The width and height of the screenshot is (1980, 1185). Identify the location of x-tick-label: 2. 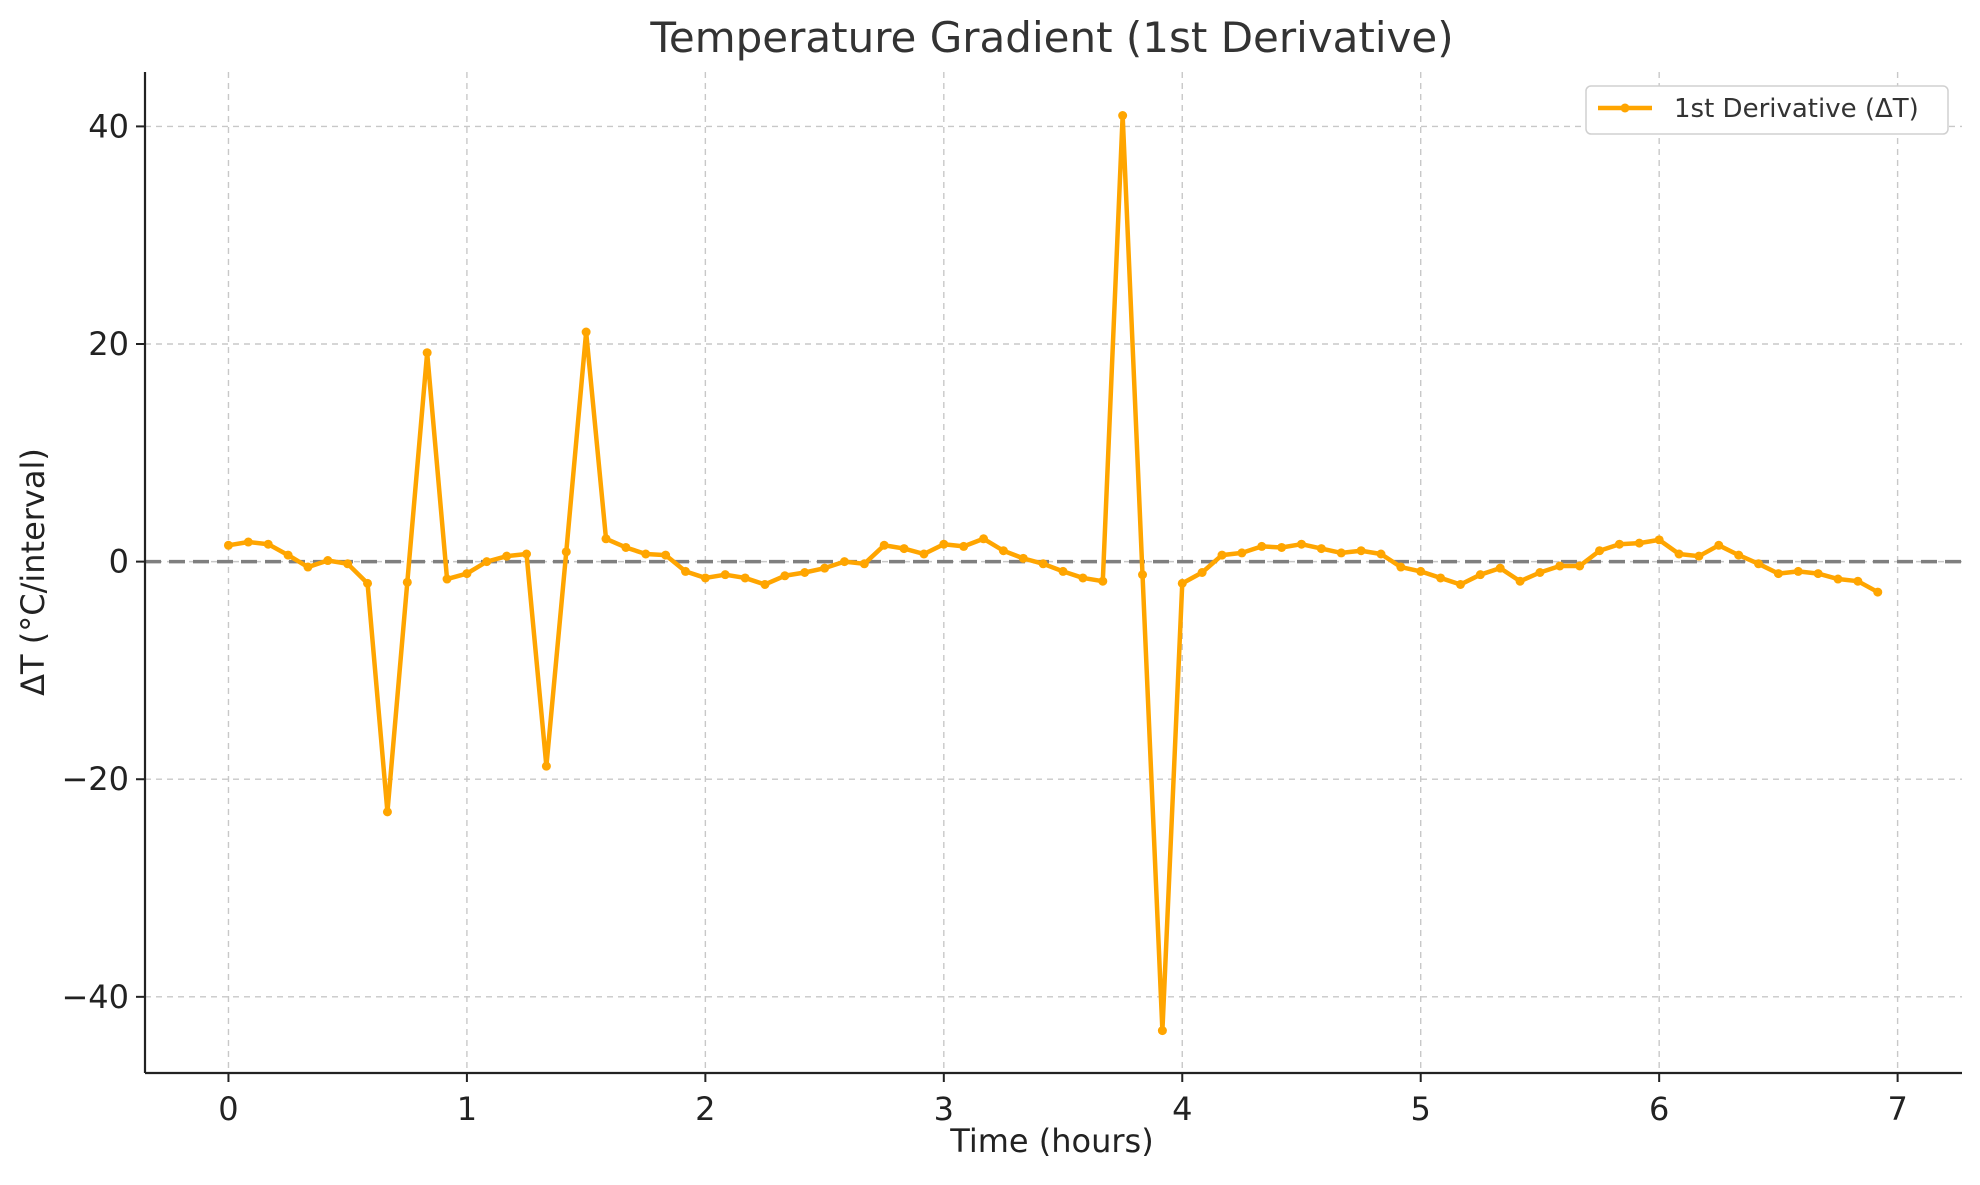
(705, 1109).